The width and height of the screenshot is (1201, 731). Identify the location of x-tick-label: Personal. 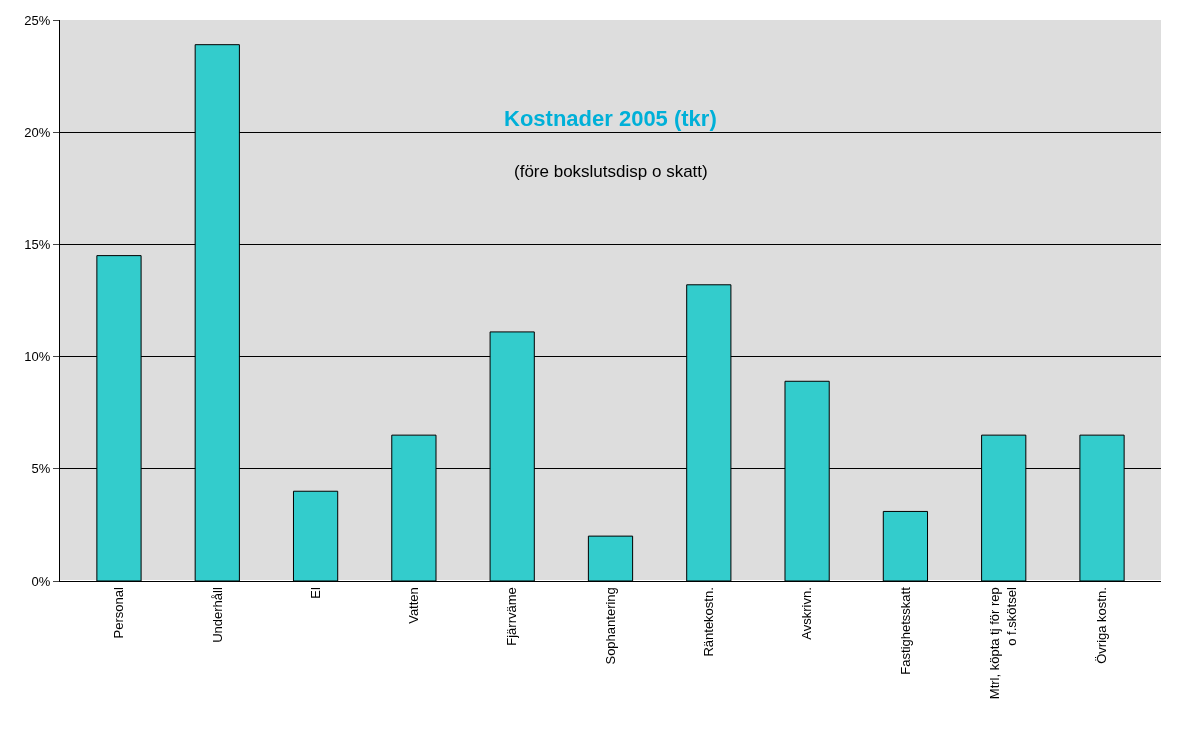
(119, 613).